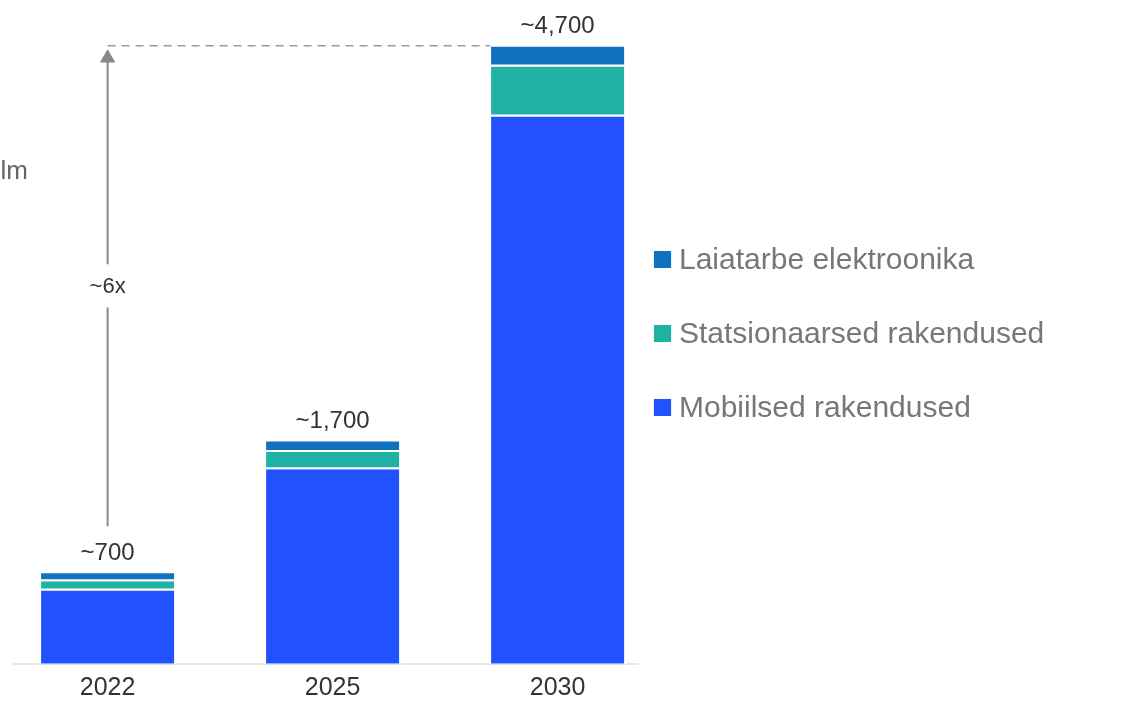 Image resolution: width=1132 pixels, height=708 pixels. Describe the element at coordinates (557, 25) in the screenshot. I see `annotation: ~4,700` at that location.